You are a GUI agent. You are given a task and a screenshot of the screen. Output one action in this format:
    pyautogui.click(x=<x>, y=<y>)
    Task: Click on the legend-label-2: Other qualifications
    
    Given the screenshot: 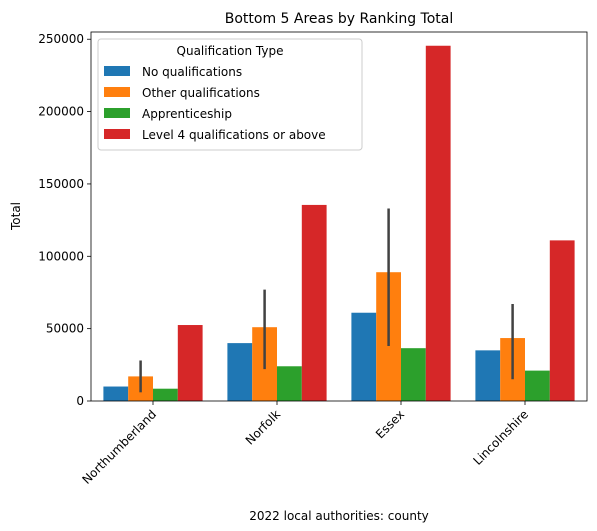 What is the action you would take?
    pyautogui.click(x=201, y=93)
    